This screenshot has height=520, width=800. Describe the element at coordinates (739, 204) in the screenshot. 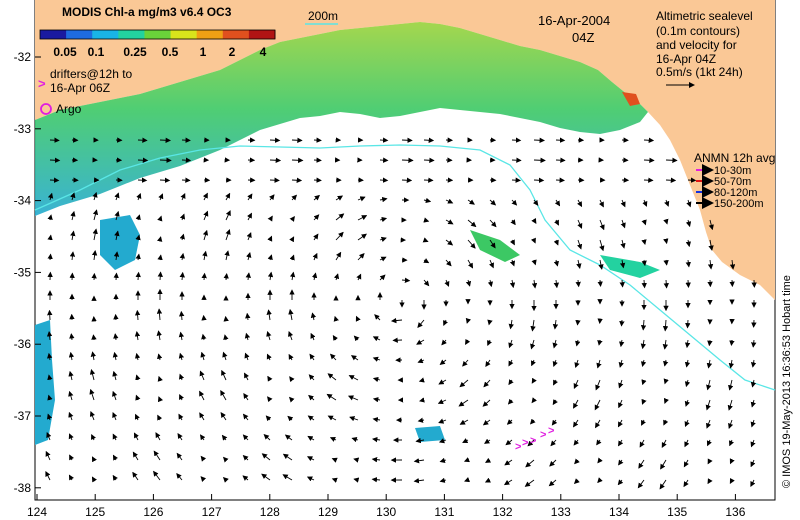

I see `anmn-item-label: 150-200m` at that location.